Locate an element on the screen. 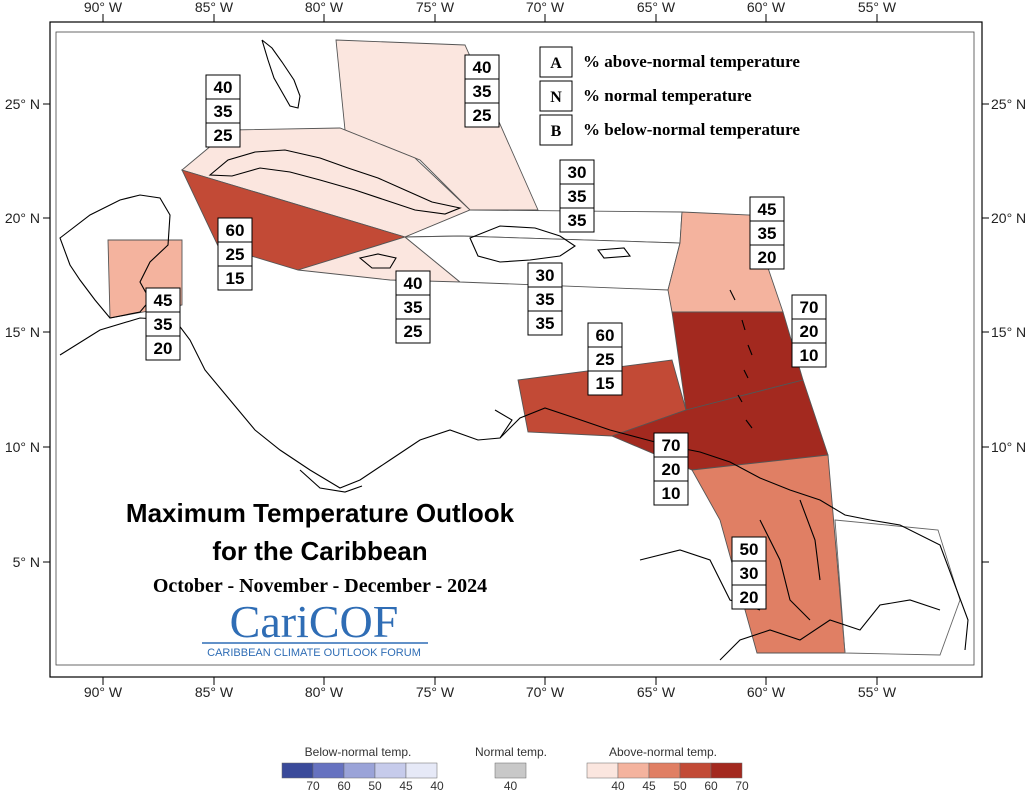 This screenshot has height=791, width=1030. legend-key: A is located at coordinates (556, 63).